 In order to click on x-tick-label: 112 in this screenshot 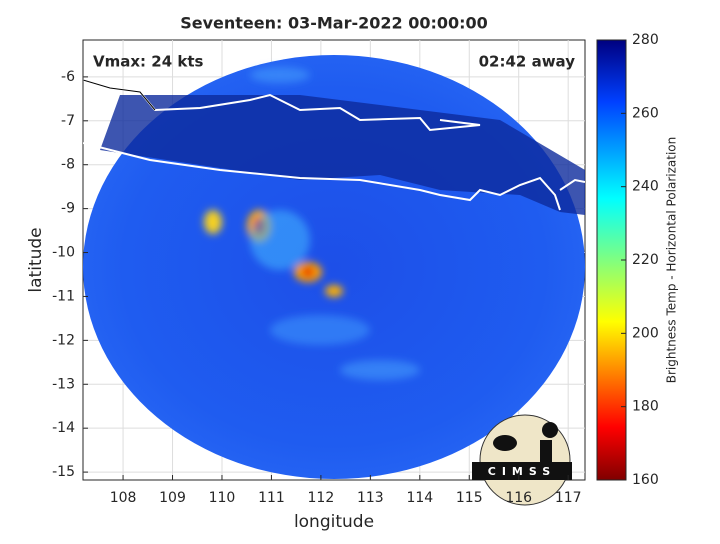, I will do `click(321, 498)`.